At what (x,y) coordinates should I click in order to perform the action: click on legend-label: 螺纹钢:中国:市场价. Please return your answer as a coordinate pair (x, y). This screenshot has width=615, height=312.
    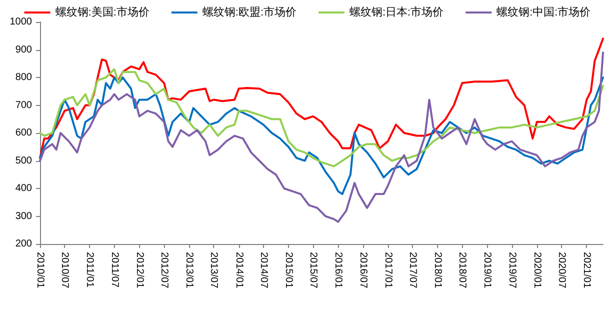
    Looking at the image, I should click on (543, 12).